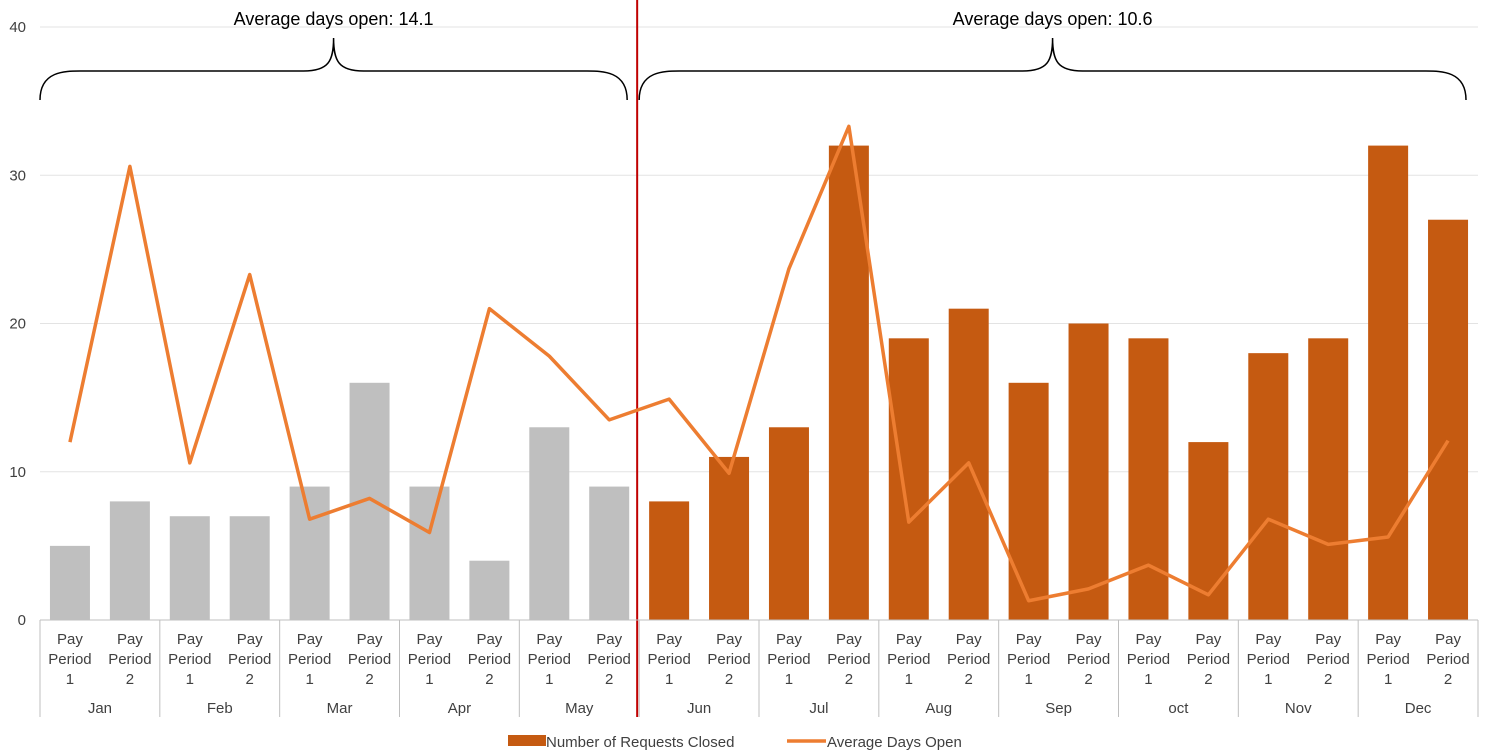 The image size is (1489, 750). What do you see at coordinates (334, 19) in the screenshot?
I see `annotation-label: Average days open: 14.1` at bounding box center [334, 19].